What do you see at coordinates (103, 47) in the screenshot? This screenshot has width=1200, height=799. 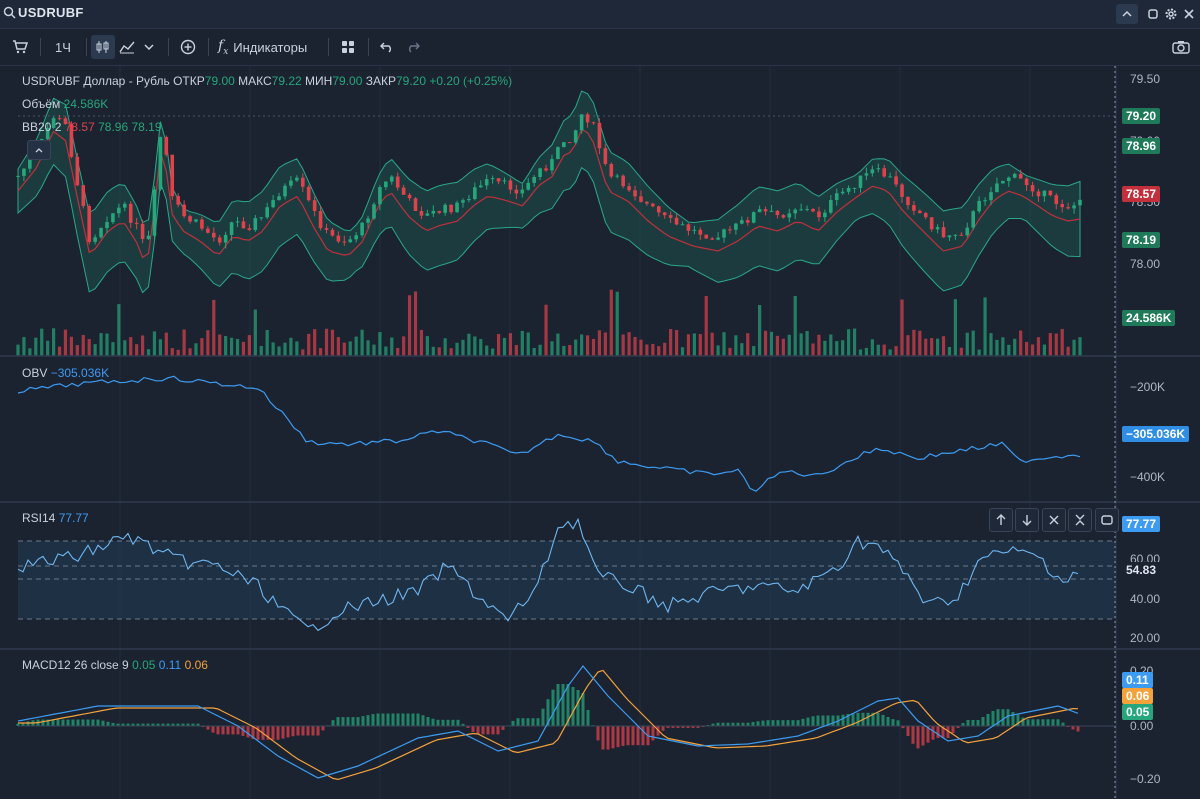 I see `candles-chart-type-icon` at bounding box center [103, 47].